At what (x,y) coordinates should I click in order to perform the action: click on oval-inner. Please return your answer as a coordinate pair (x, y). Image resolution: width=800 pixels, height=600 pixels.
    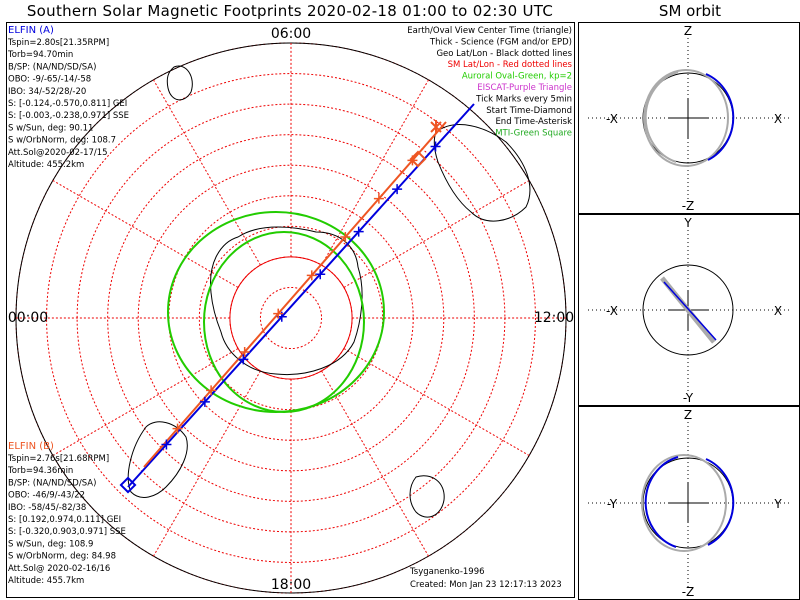
    Looking at the image, I should click on (284, 322).